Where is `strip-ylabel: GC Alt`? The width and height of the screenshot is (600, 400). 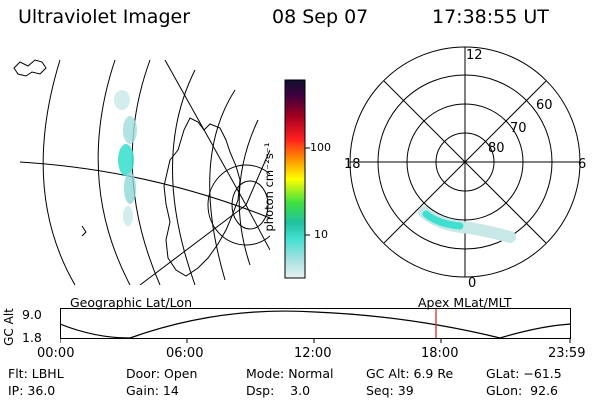
strip-ylabel: GC Alt is located at coordinates (8, 327).